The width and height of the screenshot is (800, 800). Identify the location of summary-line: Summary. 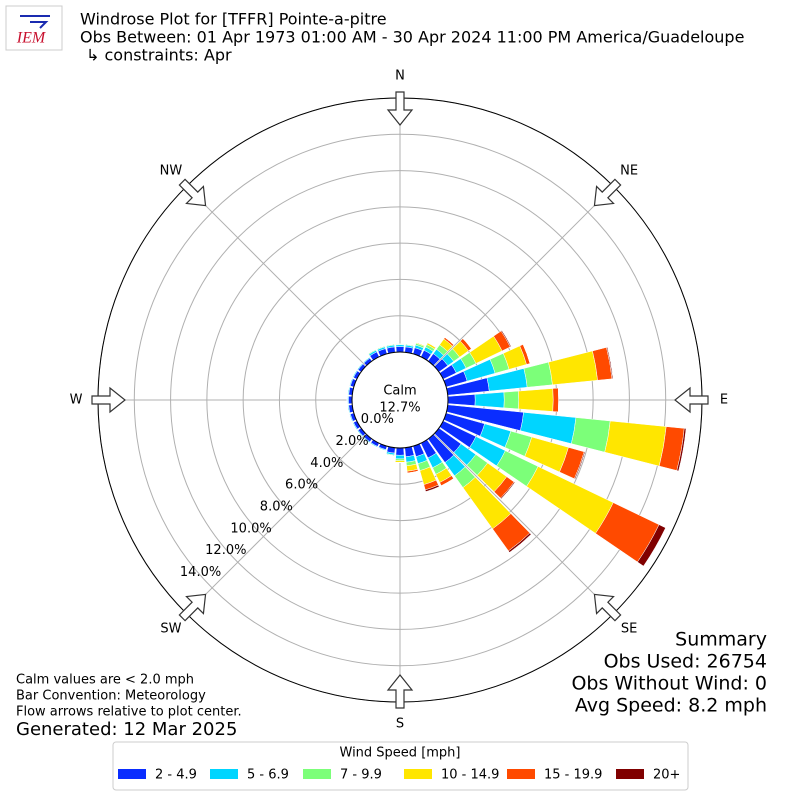
(721, 640).